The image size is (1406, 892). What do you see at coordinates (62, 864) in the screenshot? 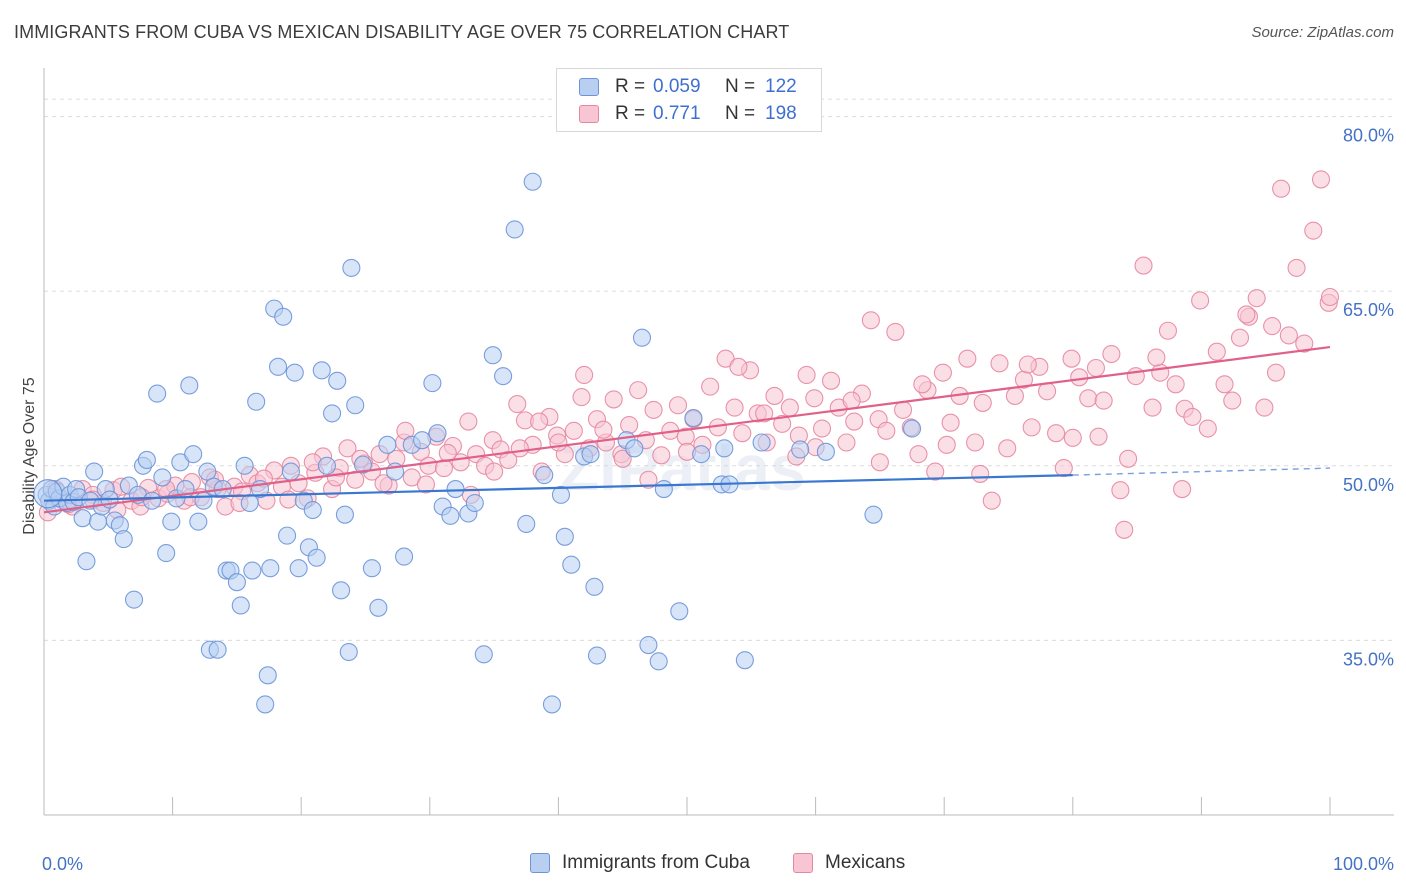
I see `x-tick-label: 0.0%` at bounding box center [62, 864].